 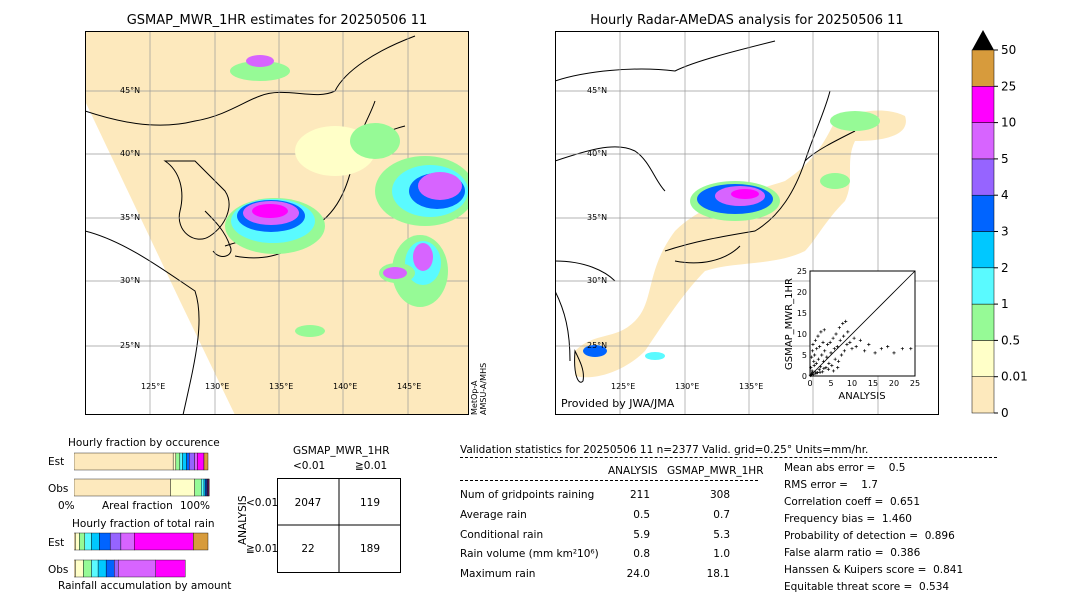 I want to click on right-lon-125: 125°E, so click(x=623, y=386).